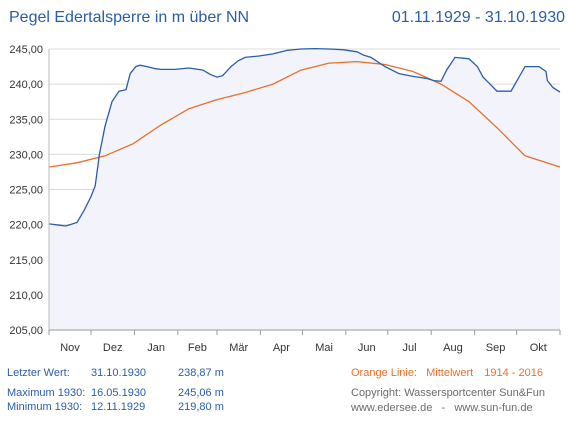  I want to click on y-tick-label: 220,00, so click(26, 226).